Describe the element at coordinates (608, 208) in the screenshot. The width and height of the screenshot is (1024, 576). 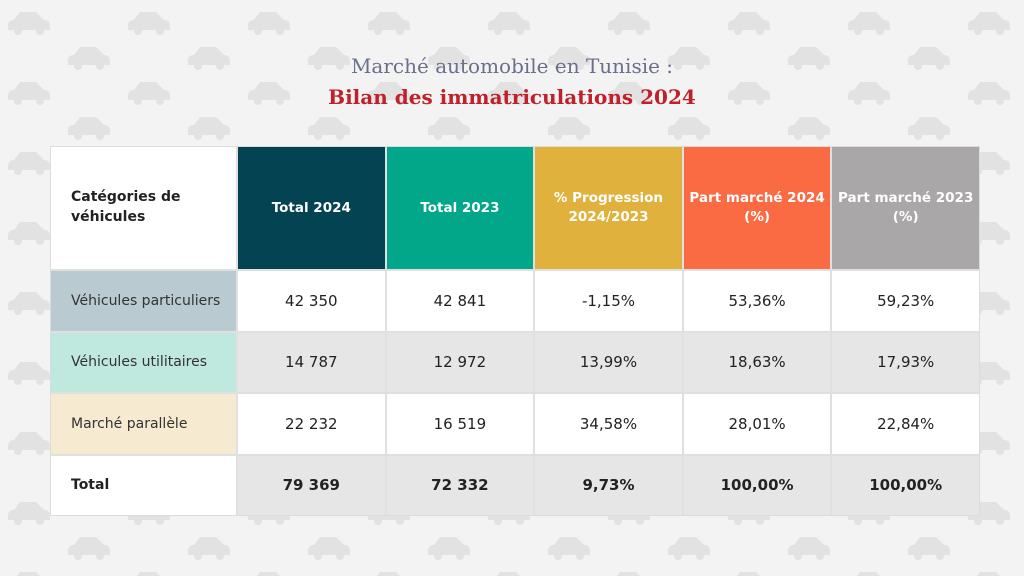
I see `header-progression: % Progression 2024/2023` at that location.